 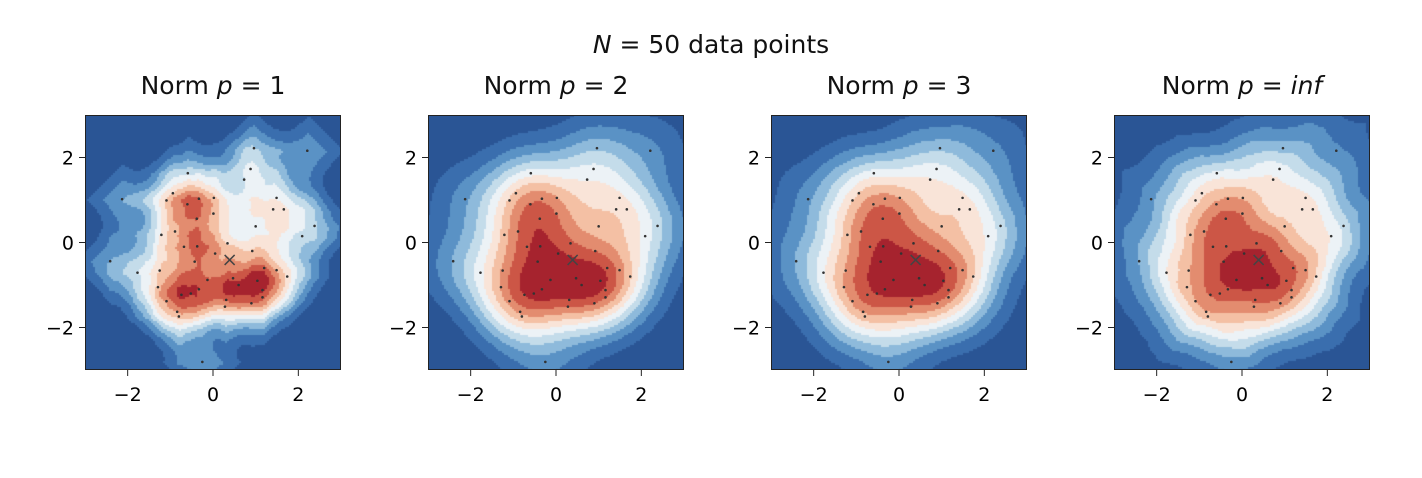 I want to click on x-tick-label: −2, so click(x=471, y=395).